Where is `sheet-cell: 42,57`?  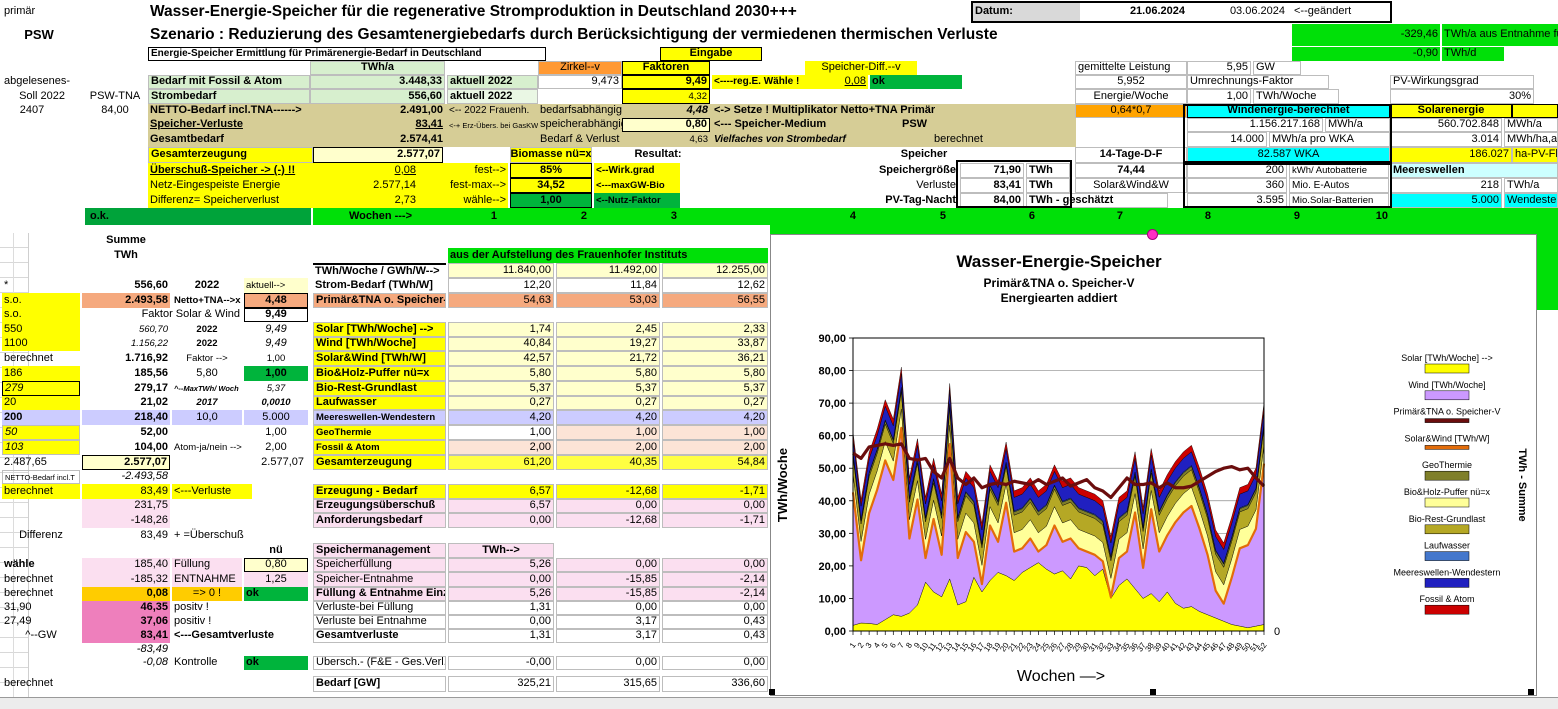
sheet-cell: 42,57 is located at coordinates (501, 358).